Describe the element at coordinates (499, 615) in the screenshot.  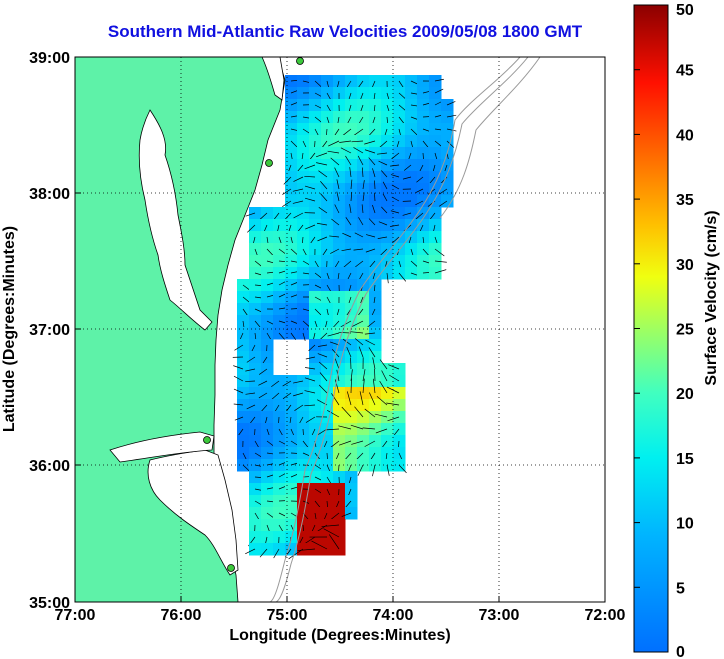
I see `x-tick-label: 73:00` at that location.